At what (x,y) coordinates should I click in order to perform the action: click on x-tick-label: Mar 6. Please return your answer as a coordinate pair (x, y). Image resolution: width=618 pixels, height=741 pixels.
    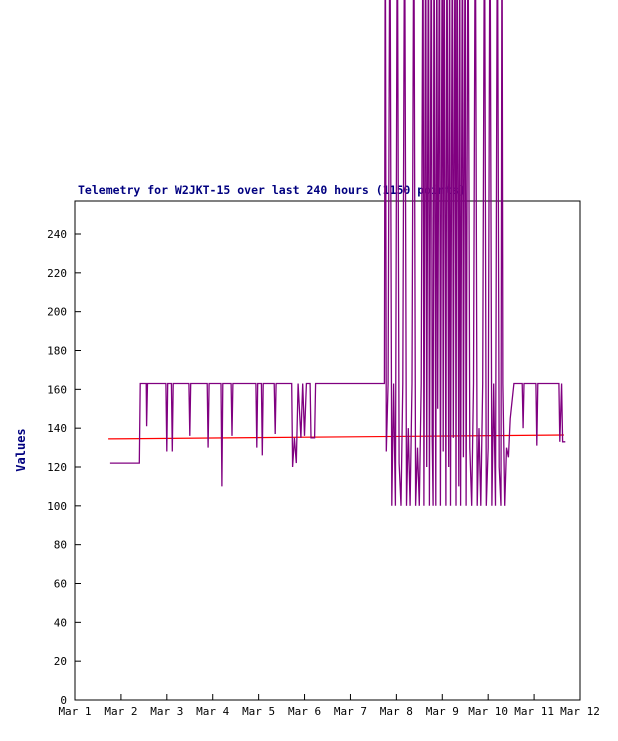
    Looking at the image, I should click on (304, 711).